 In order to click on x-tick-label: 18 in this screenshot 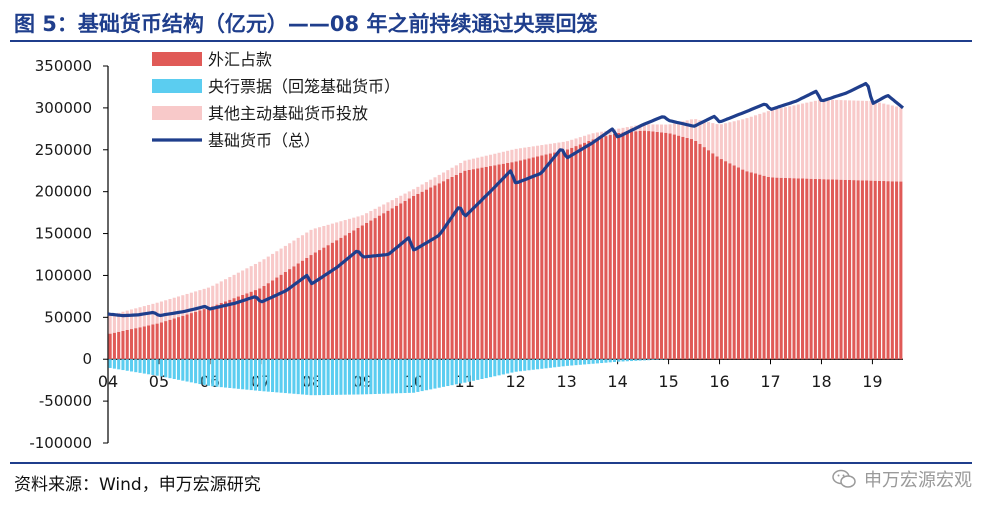, I will do `click(821, 381)`.